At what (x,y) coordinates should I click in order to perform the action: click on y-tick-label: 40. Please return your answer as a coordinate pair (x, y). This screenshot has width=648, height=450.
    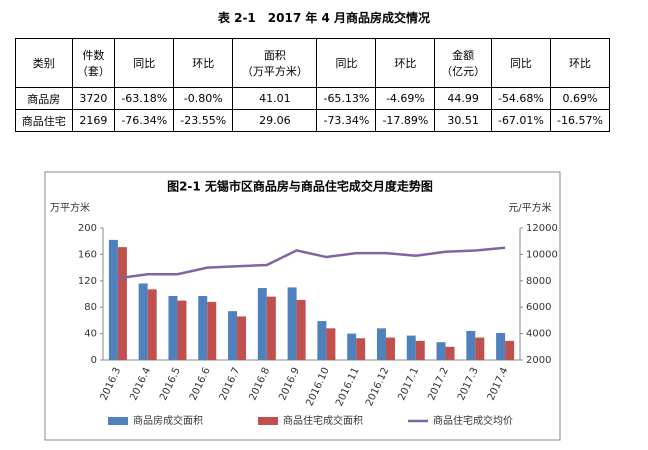
    Looking at the image, I should click on (90, 334).